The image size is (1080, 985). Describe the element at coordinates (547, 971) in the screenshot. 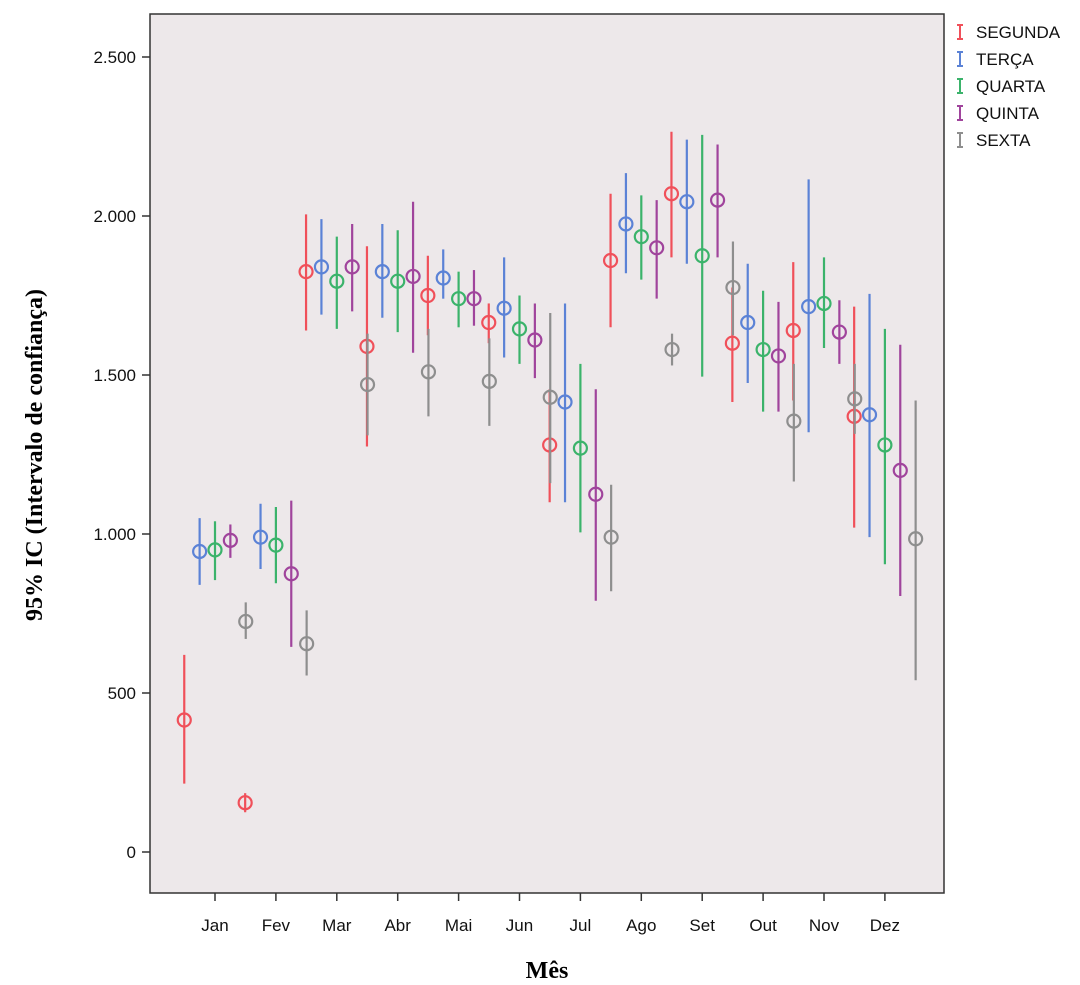

I see `x-axis-title: Mês` at that location.